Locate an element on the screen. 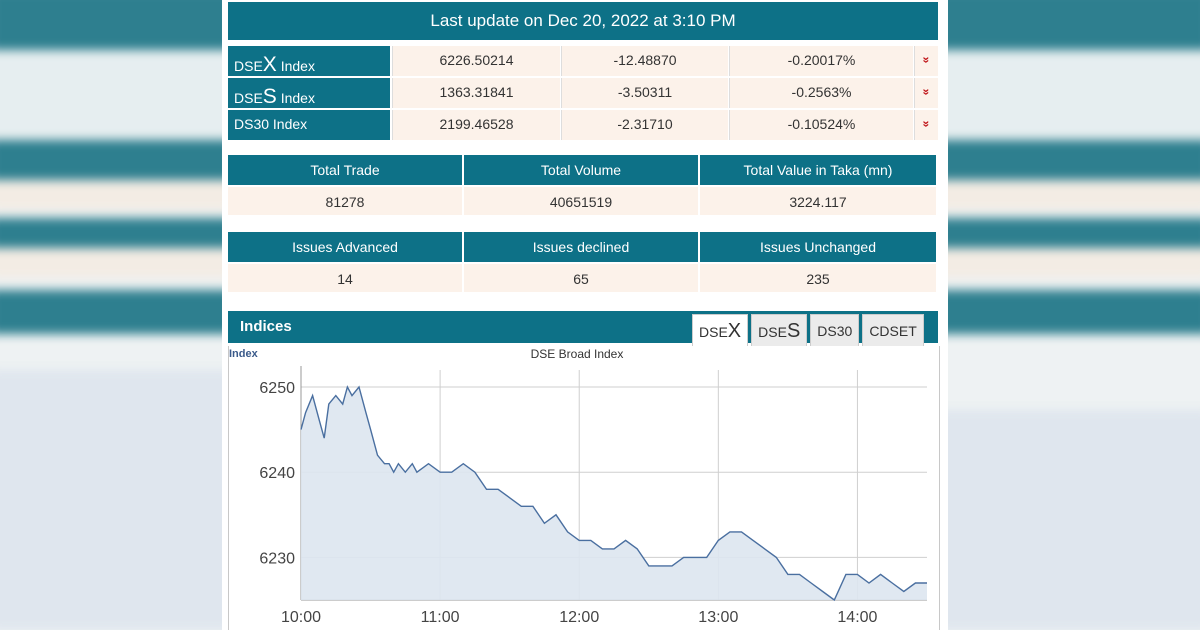 The image size is (1200, 630). last-update-banner: Last update on Dec 20, 2022 at 3:10 PM is located at coordinates (583, 21).